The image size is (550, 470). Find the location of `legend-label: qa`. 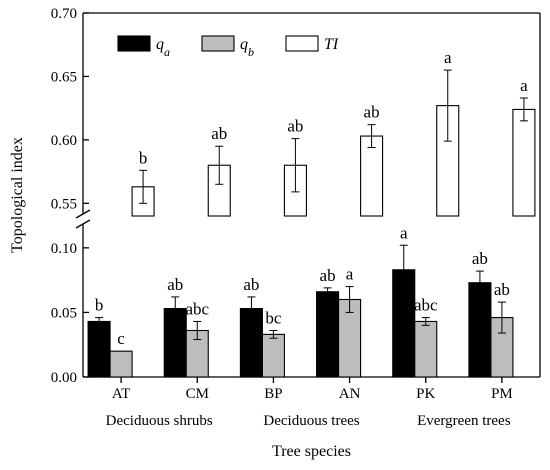

legend-label: qa is located at coordinates (163, 47).